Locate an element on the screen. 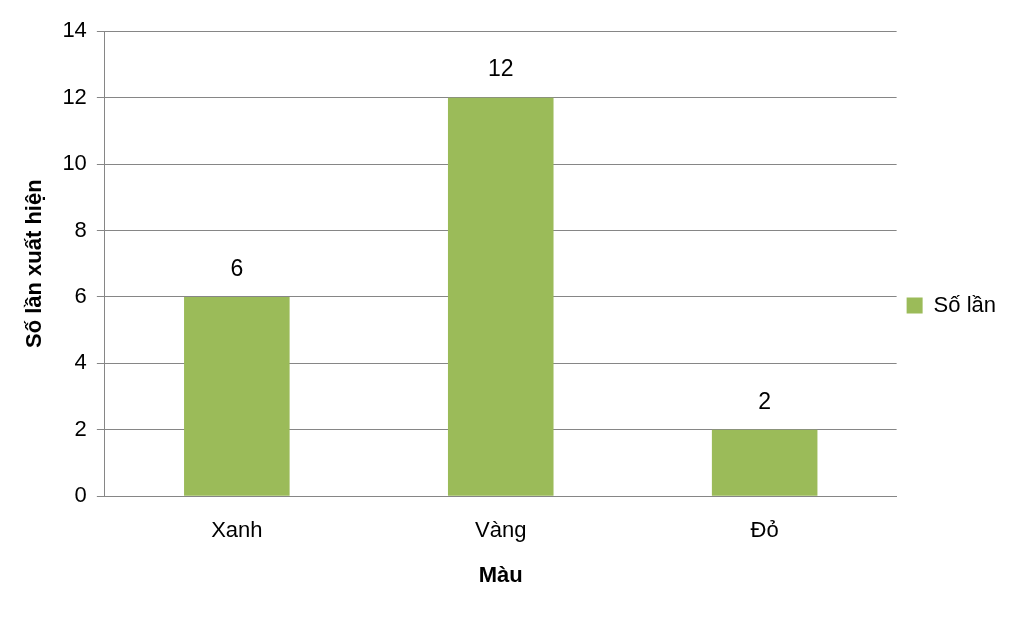  legend-label: Số lần is located at coordinates (965, 304).